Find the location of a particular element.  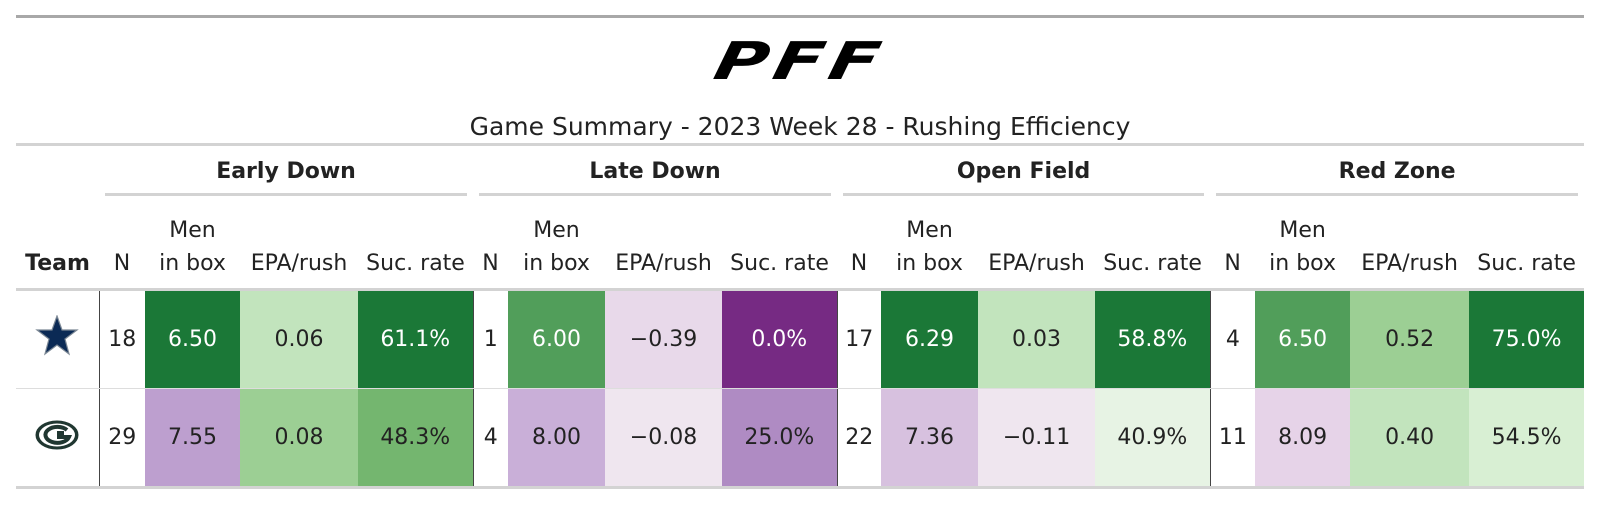

cell: 0.0% is located at coordinates (780, 339).